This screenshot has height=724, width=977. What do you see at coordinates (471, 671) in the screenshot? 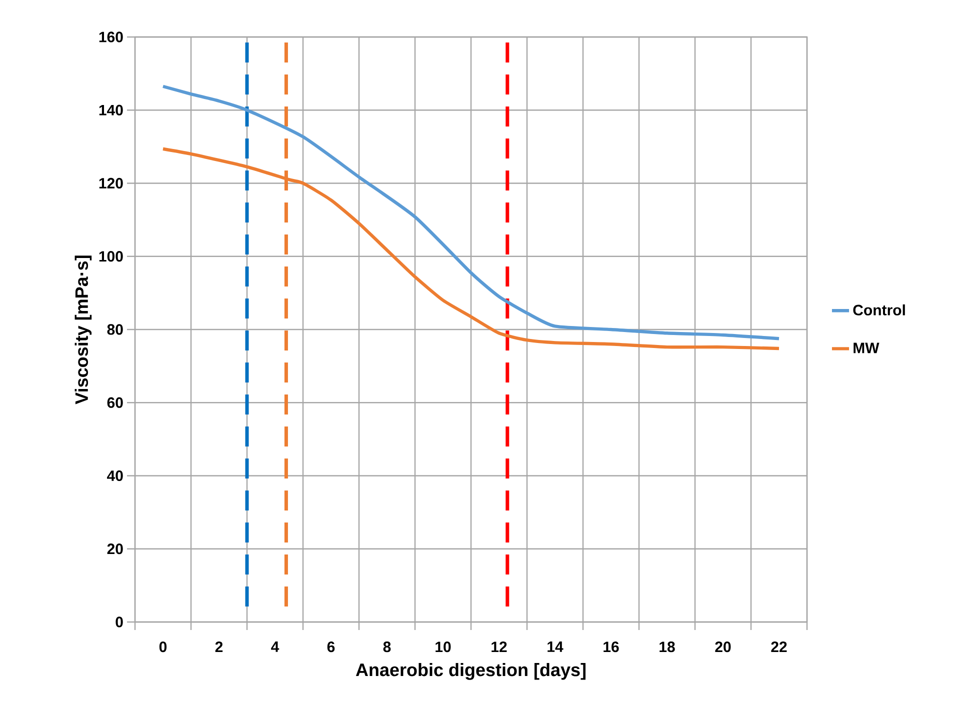
I see `x-axis-title: Anaerobic digestion [days]` at bounding box center [471, 671].